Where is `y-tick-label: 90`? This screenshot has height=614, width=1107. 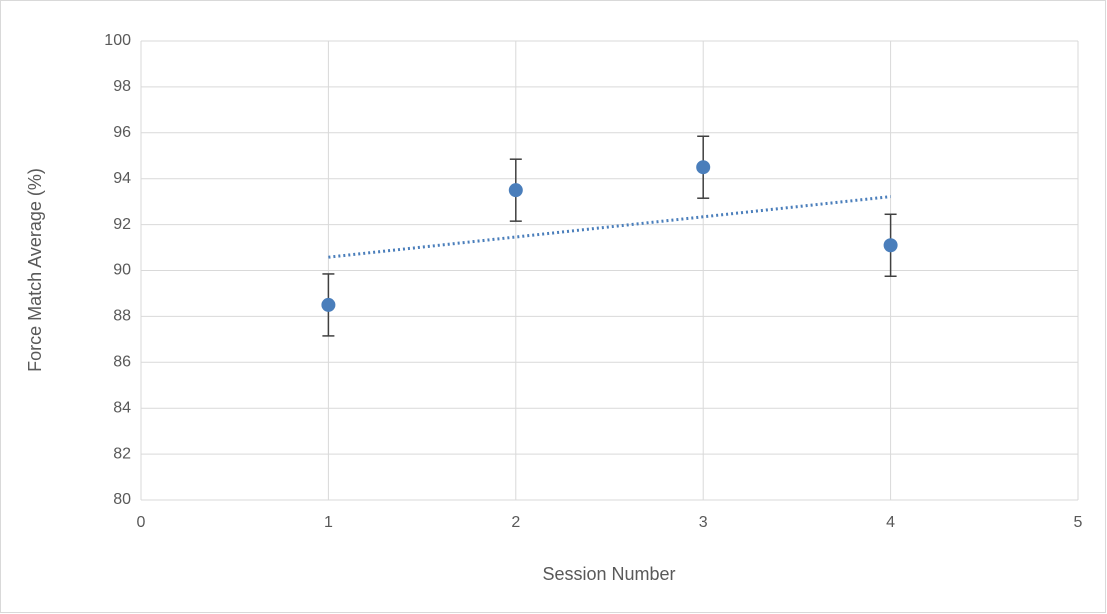 y-tick-label: 90 is located at coordinates (122, 270).